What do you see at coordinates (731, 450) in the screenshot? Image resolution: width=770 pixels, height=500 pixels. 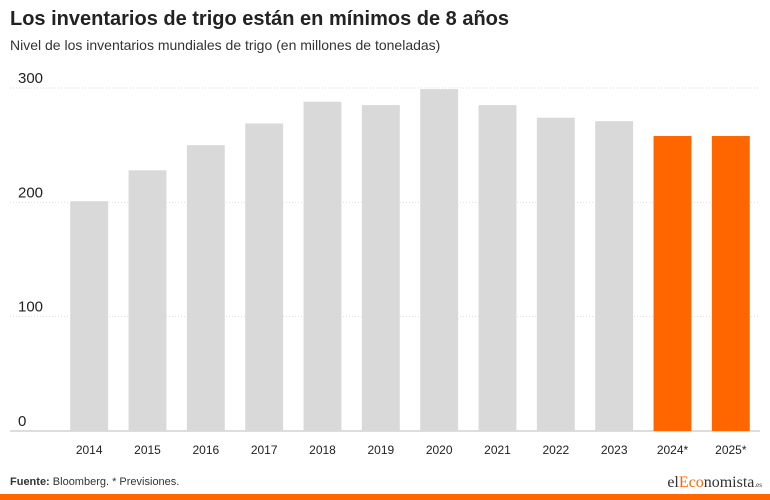 I see `x-tick-label: 2025*` at bounding box center [731, 450].